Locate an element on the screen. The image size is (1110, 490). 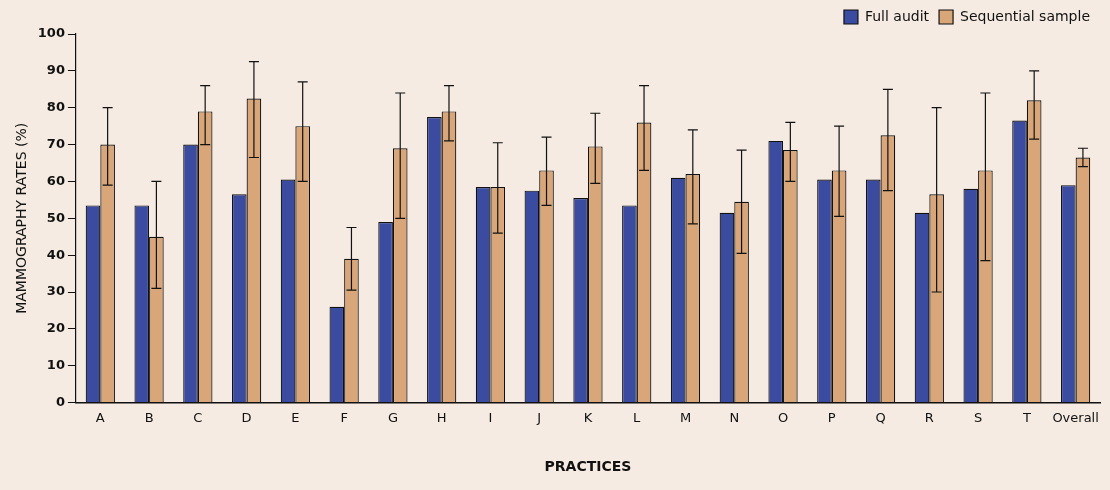
x-tick-label: O is located at coordinates (783, 417).